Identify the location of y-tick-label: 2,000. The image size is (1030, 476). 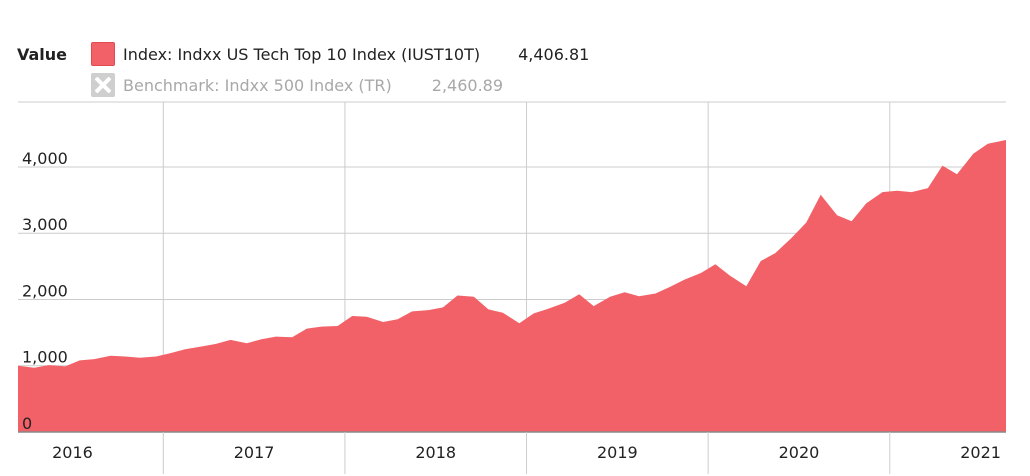
(45, 290).